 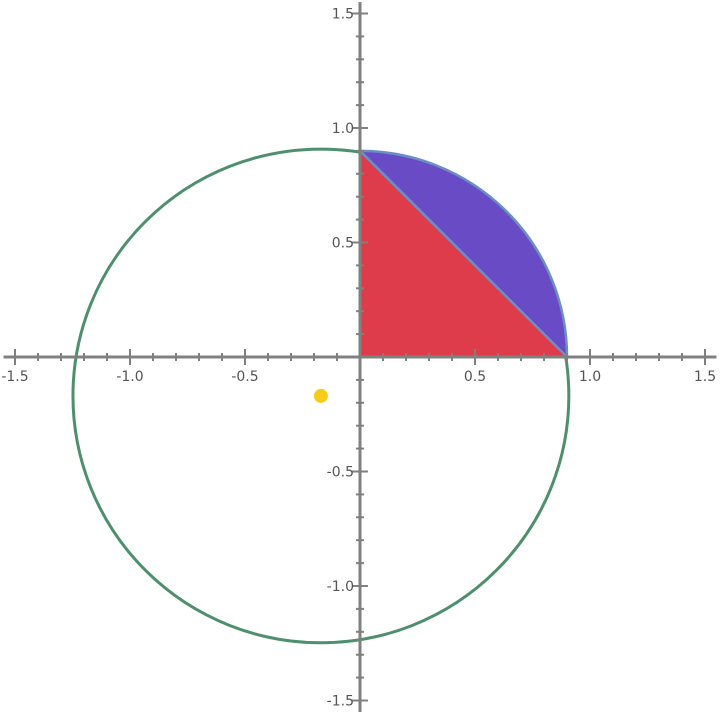 I want to click on x-tick-label: 1.0, so click(x=590, y=377).